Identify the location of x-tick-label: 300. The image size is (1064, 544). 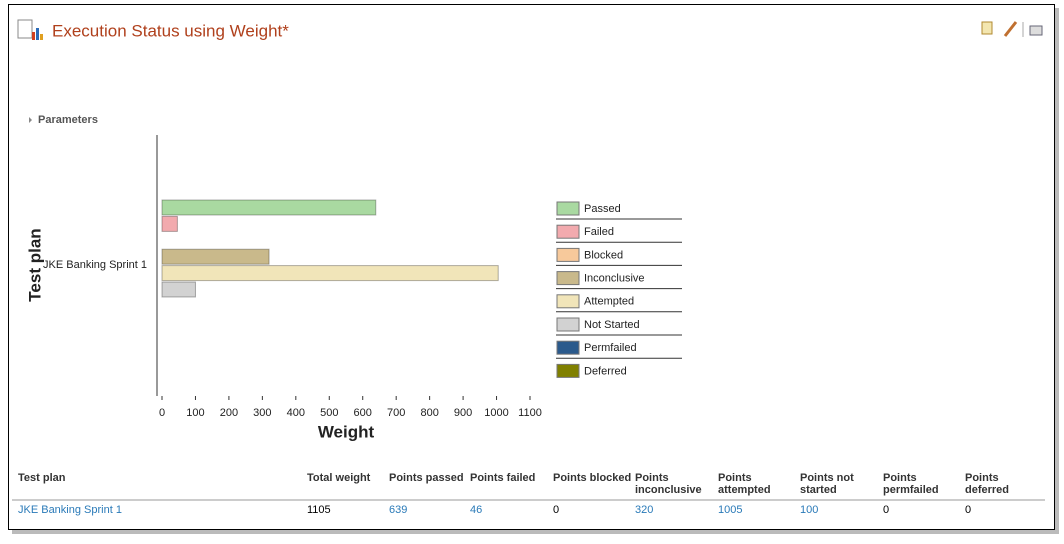
(262, 413).